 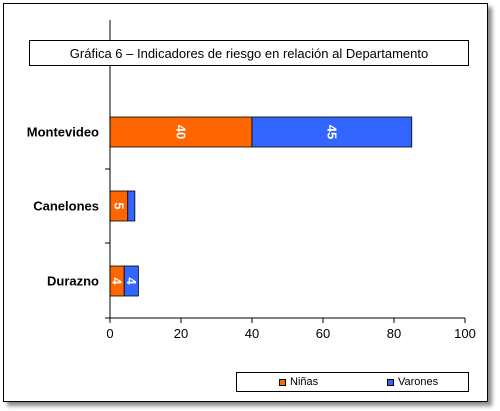 I want to click on legend-label-varones: Varones, so click(x=418, y=382).